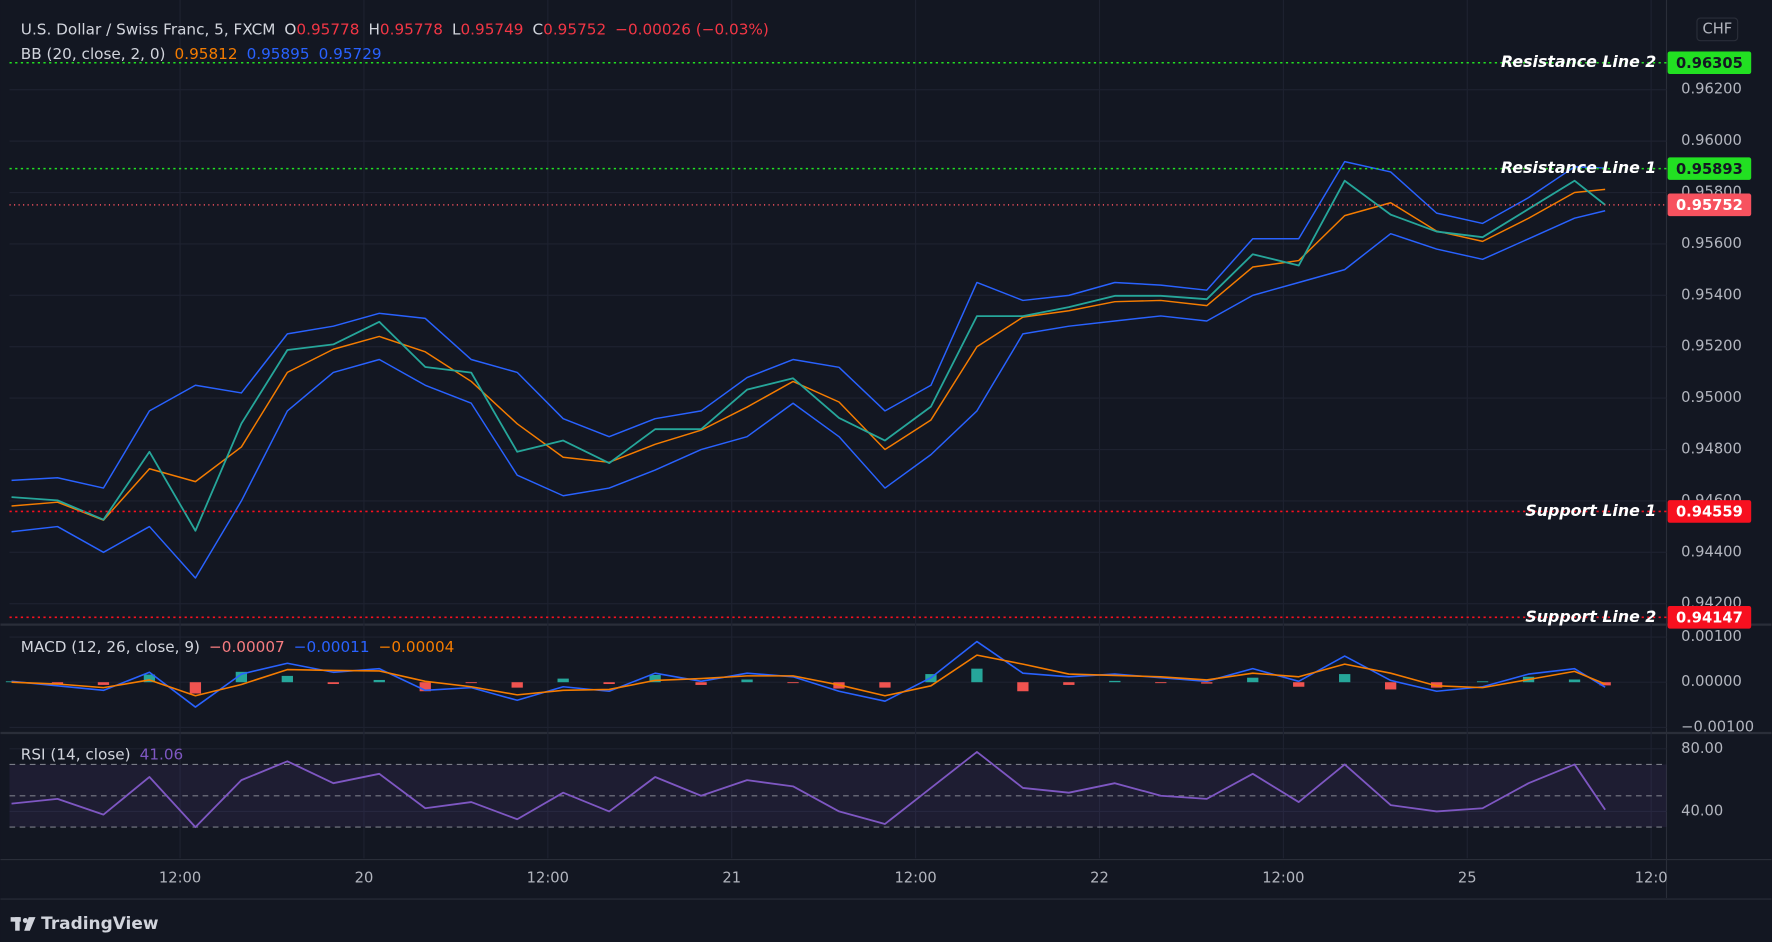  Describe the element at coordinates (206, 54) in the screenshot. I see `indicator-value: 0.95812` at that location.